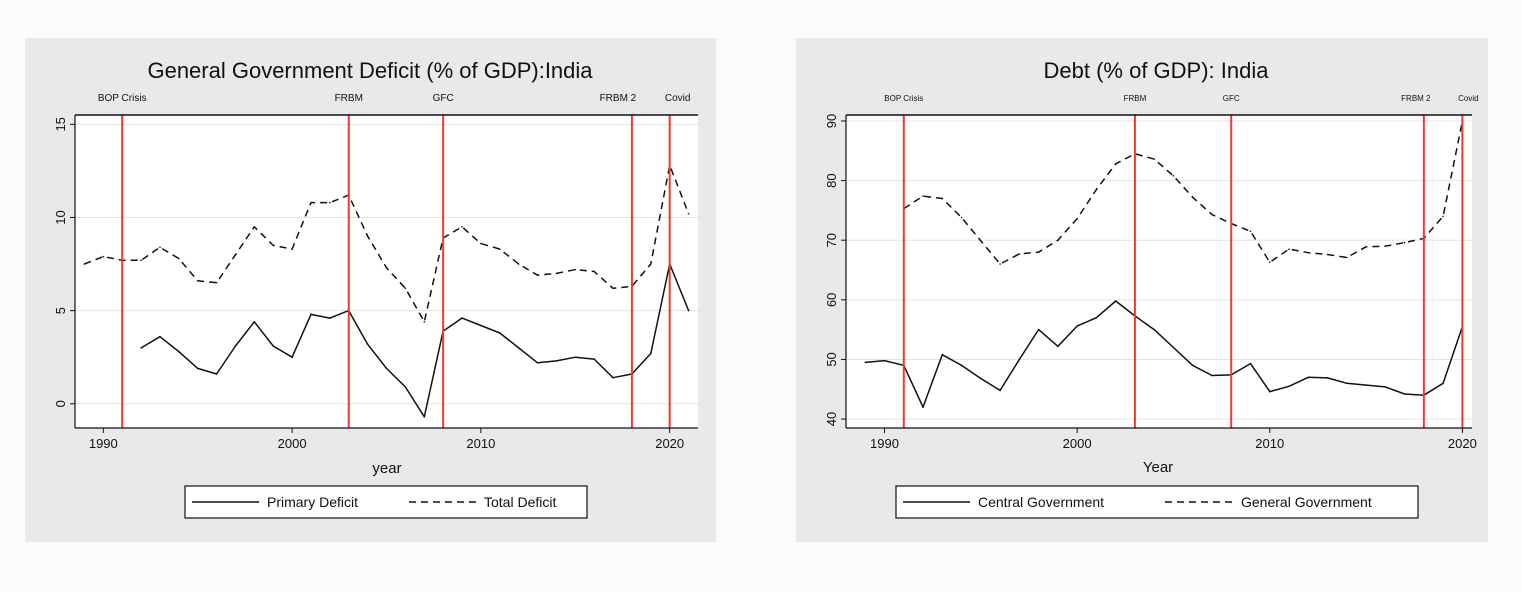 The height and width of the screenshot is (592, 1522). I want to click on y-tick-label: 15, so click(60, 124).